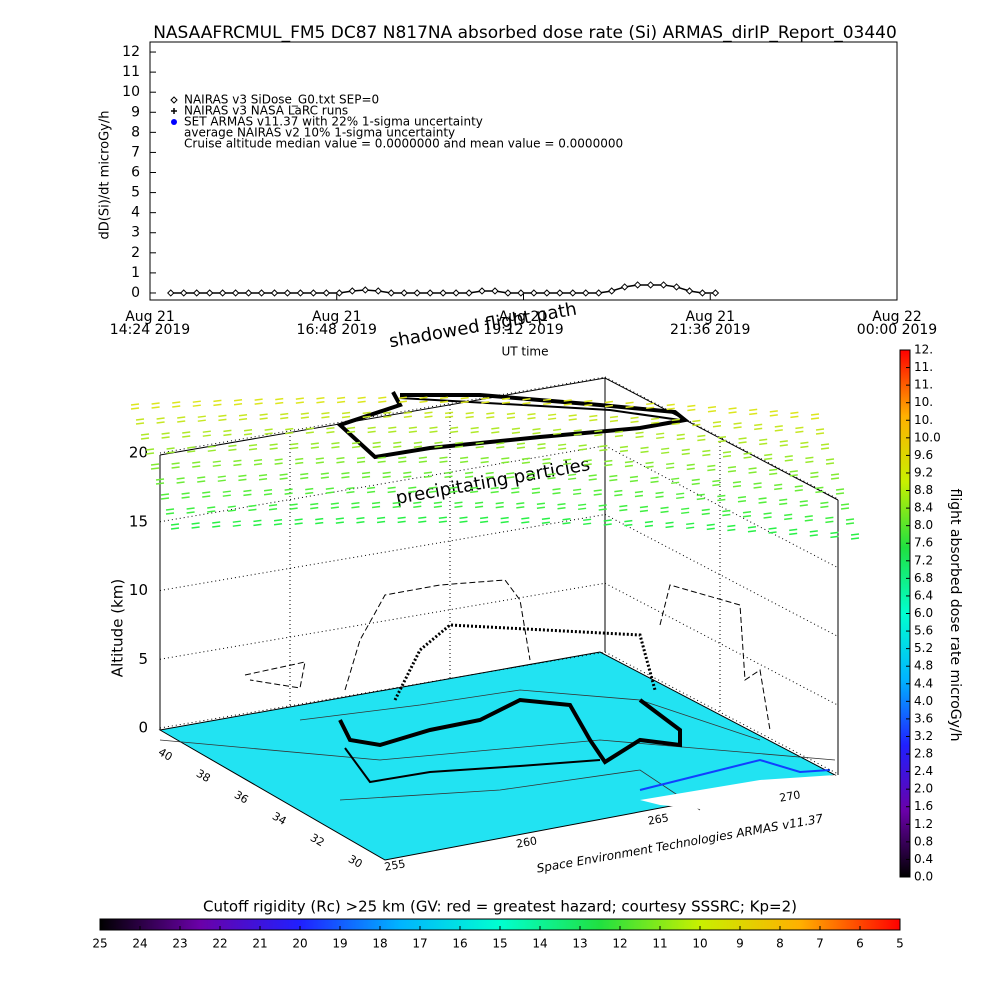 The image size is (1000, 1000). What do you see at coordinates (927, 437) in the screenshot?
I see `colorbar-tick-label: 10.0` at bounding box center [927, 437].